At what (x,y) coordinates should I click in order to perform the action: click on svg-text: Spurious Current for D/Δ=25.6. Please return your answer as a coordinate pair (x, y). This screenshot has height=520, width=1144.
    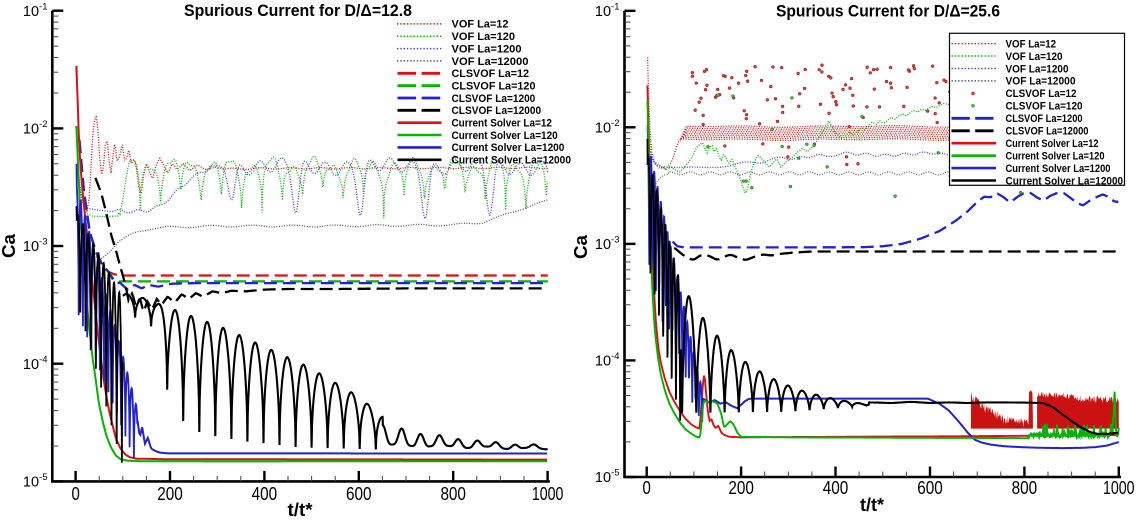
    Looking at the image, I should click on (888, 12).